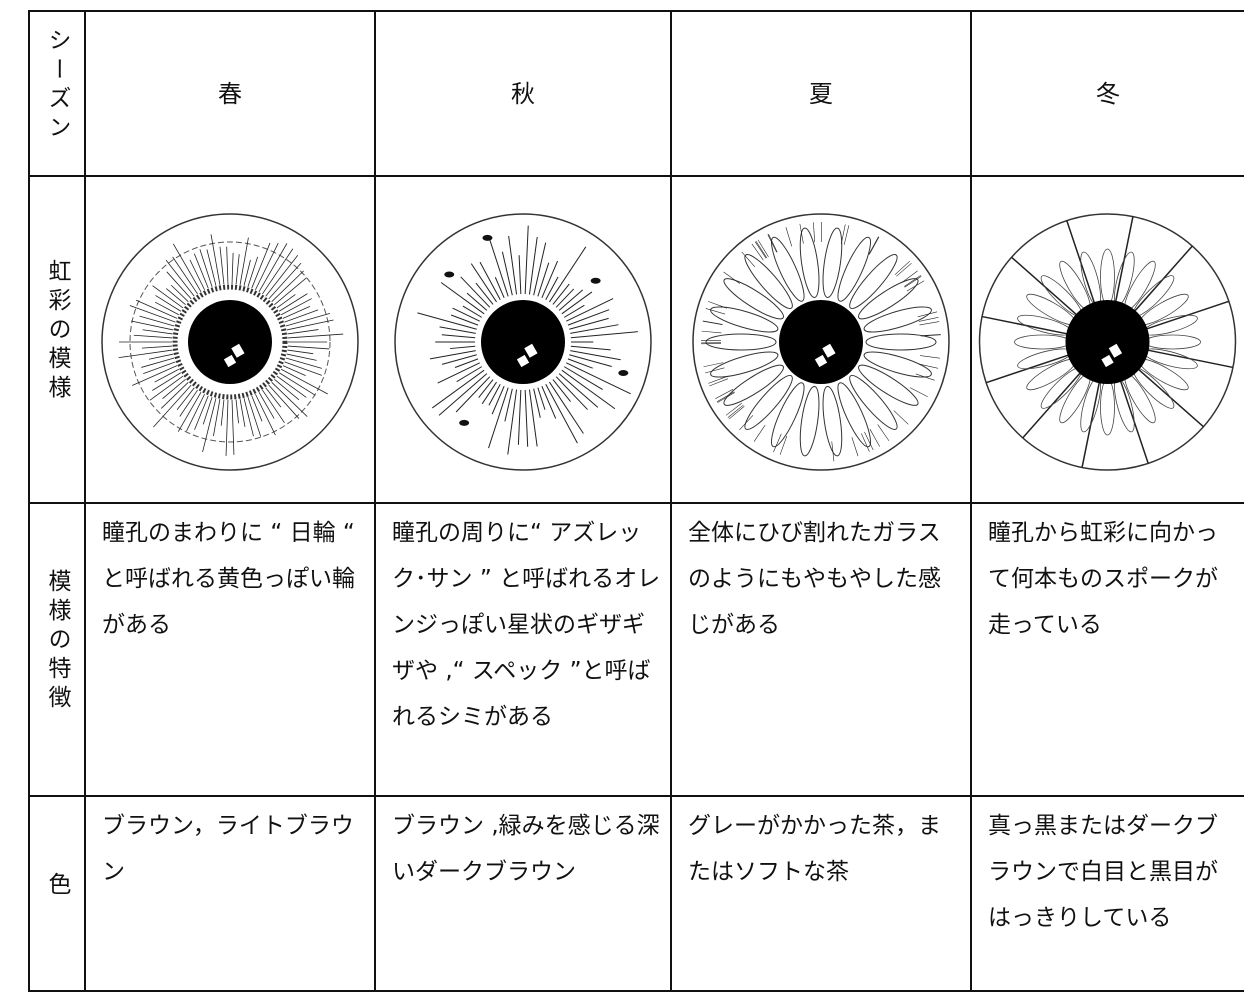  What do you see at coordinates (815, 849) in the screenshot?
I see `cell-text: グレーがかかった茶，またはソフトな茶` at bounding box center [815, 849].